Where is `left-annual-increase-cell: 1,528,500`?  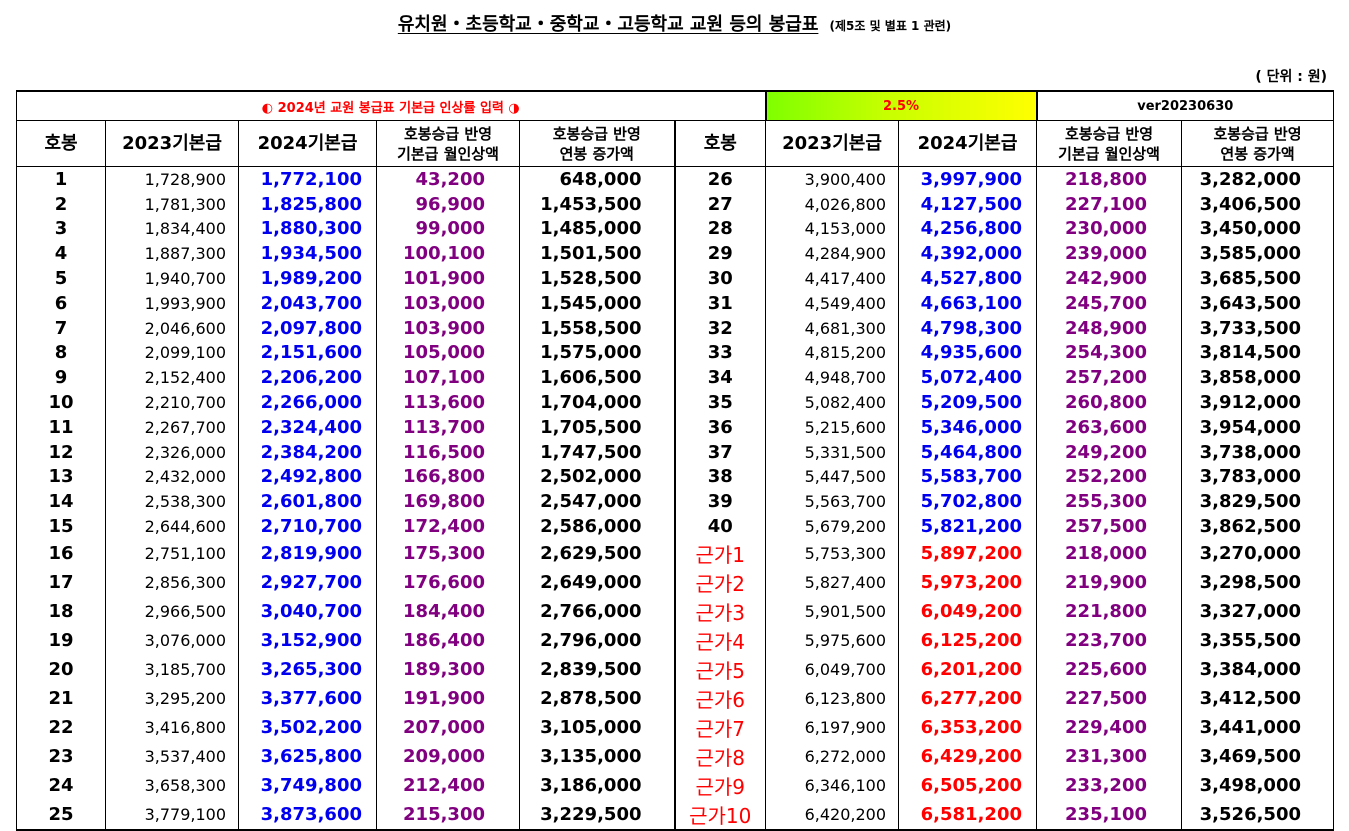
left-annual-increase-cell: 1,528,500 is located at coordinates (597, 278).